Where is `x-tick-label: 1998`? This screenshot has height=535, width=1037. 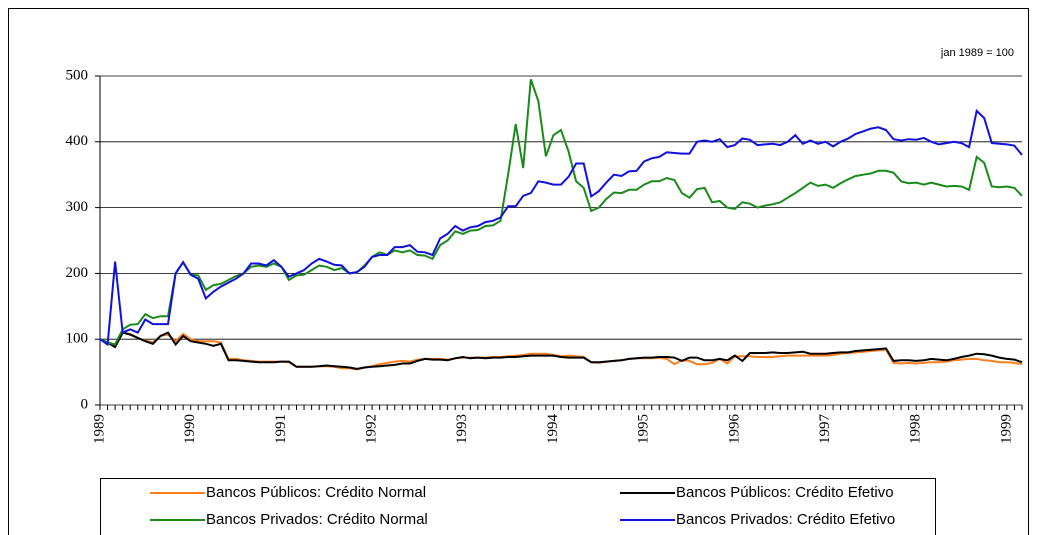 x-tick-label: 1998 is located at coordinates (916, 429).